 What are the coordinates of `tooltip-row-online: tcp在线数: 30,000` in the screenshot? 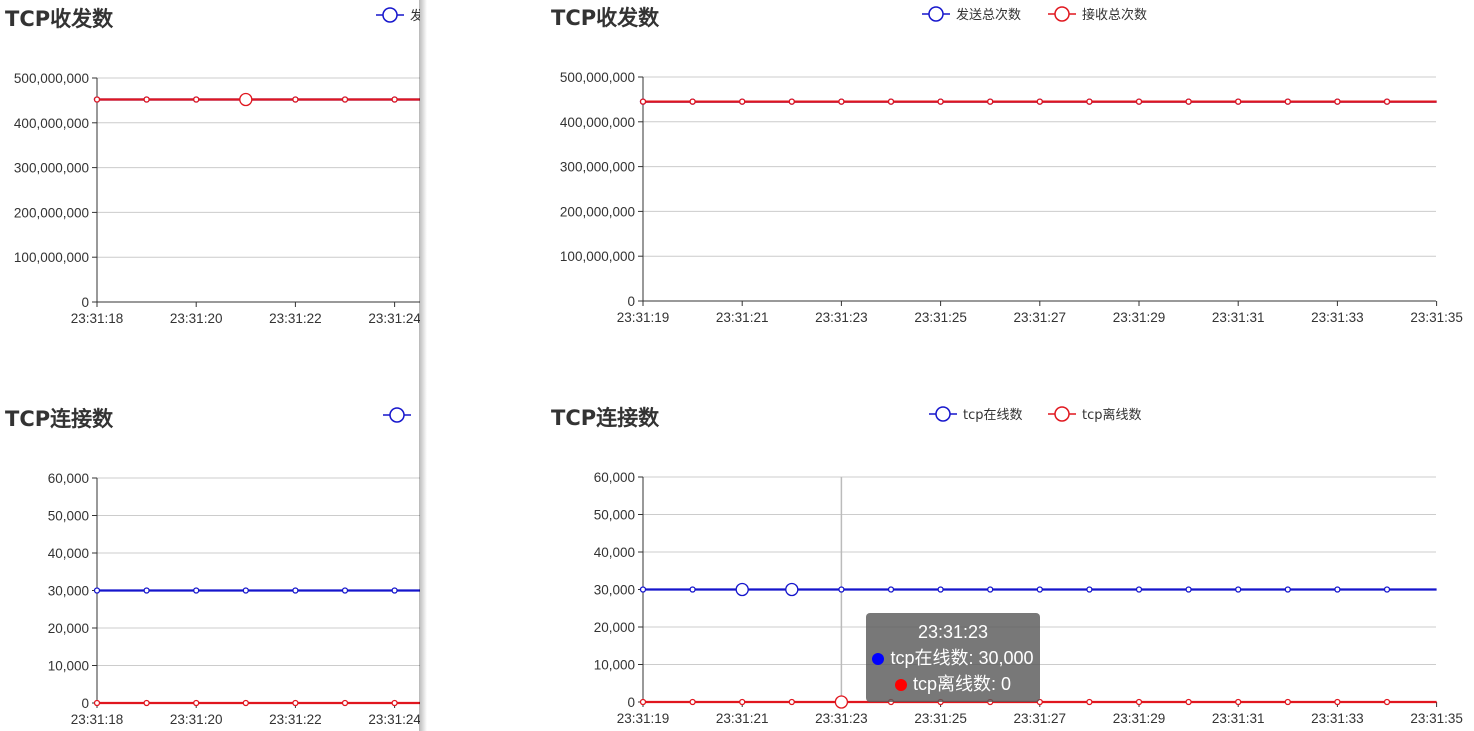 It's located at (953, 658).